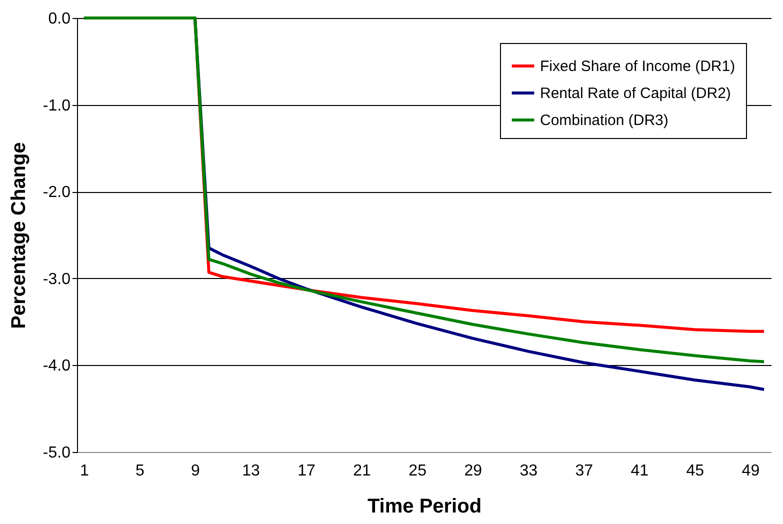 This screenshot has height=524, width=783. I want to click on legend-label: Combination (DR3), so click(604, 120).